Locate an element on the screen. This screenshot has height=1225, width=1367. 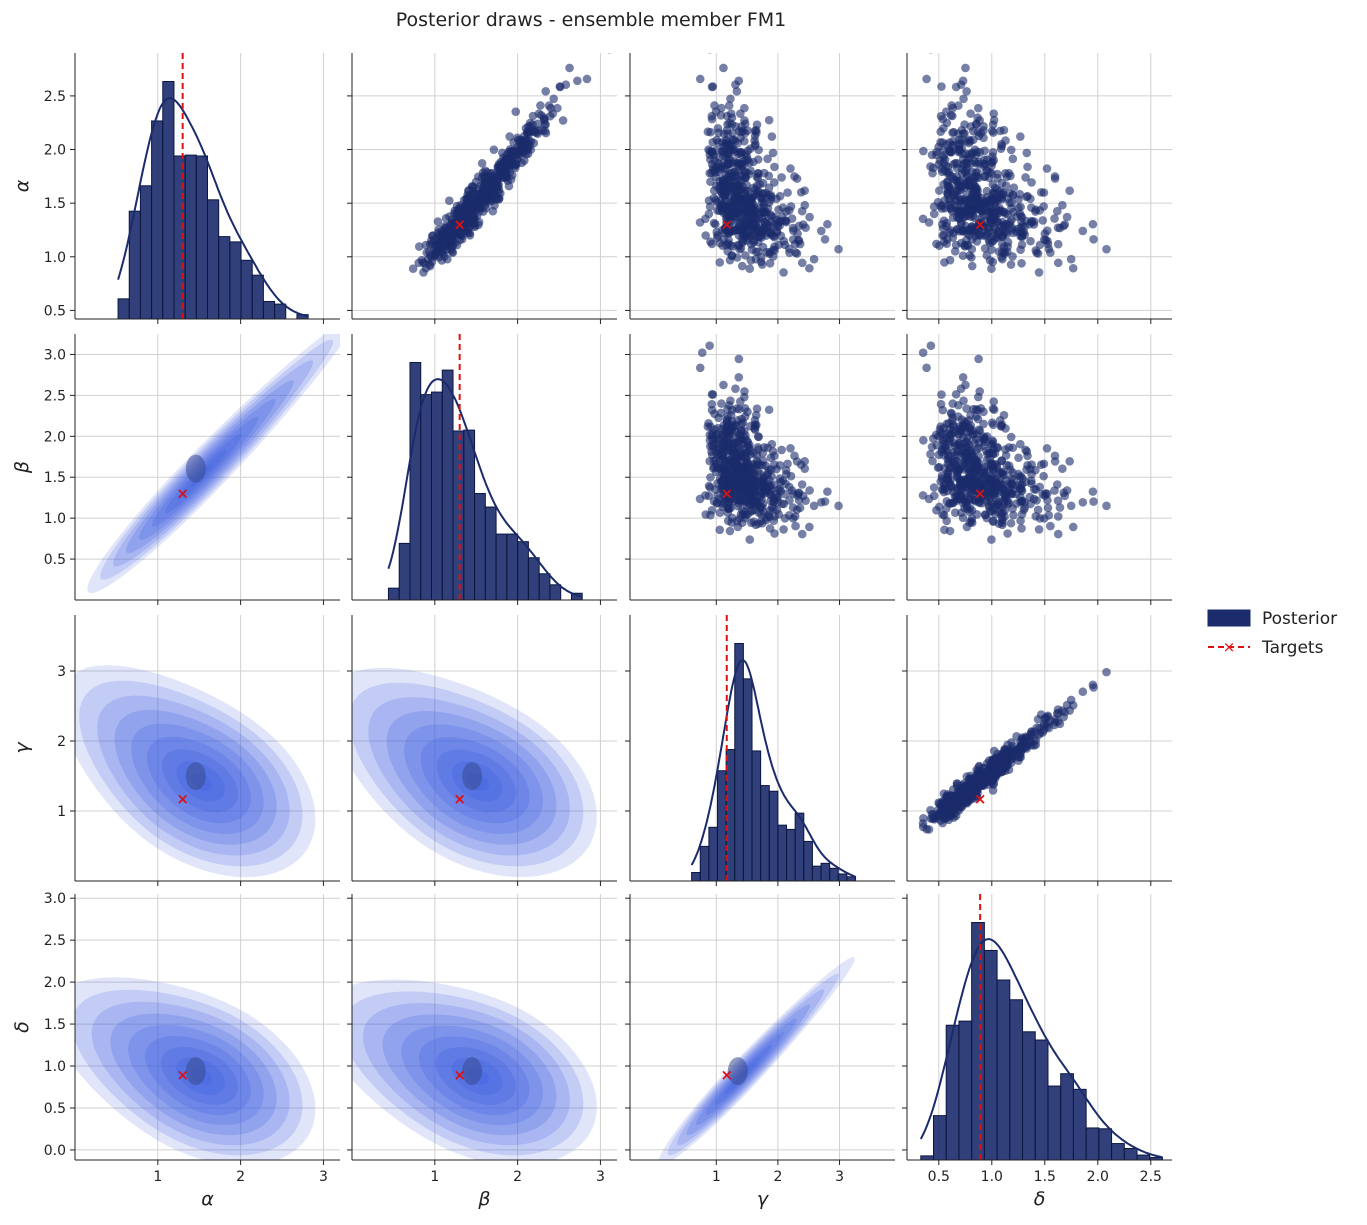
kde-line is located at coordinates (485, 488).